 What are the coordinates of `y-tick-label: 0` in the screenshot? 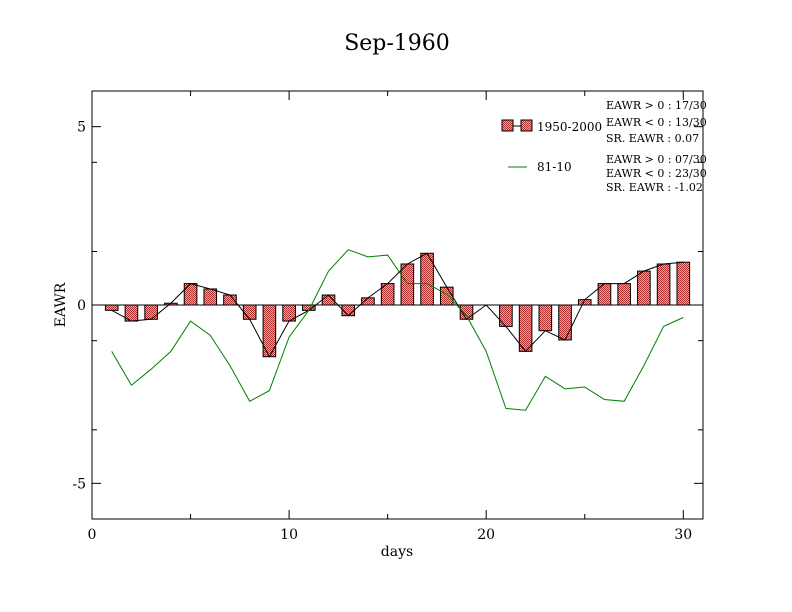 It's located at (81, 306).